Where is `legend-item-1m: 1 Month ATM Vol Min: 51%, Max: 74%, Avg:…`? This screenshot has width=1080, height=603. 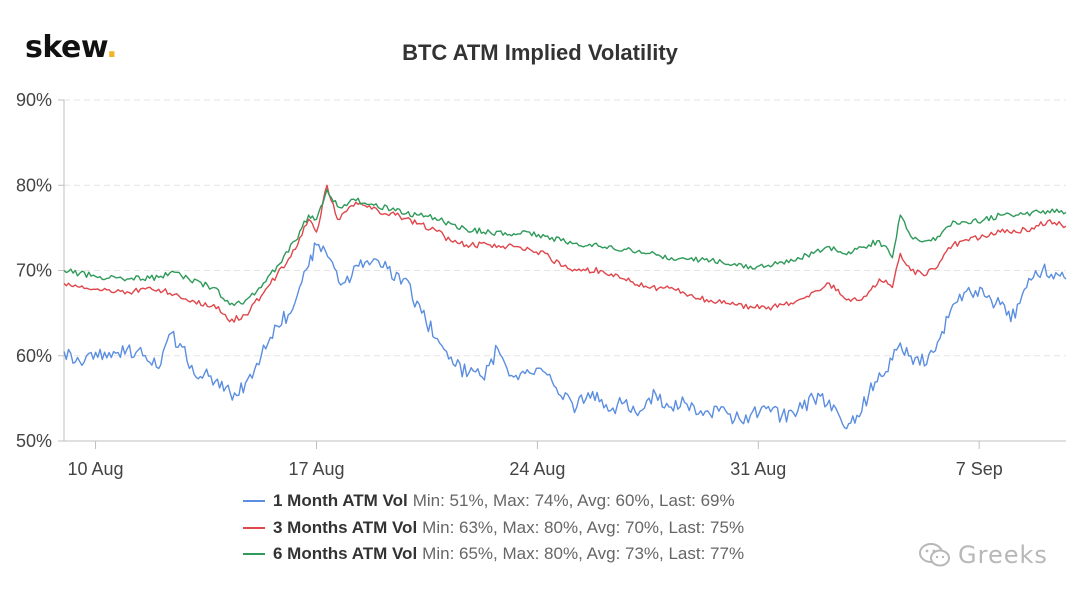
legend-item-1m: 1 Month ATM Vol Min: 51%, Max: 74%, Avg:… is located at coordinates (493, 501).